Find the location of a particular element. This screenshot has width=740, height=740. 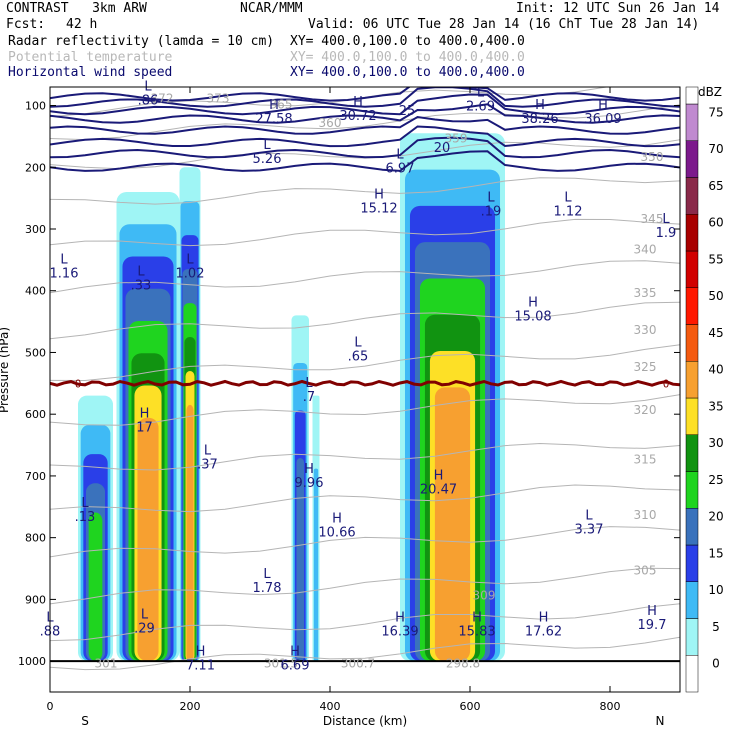

y-tick-label: 900 is located at coordinates (35, 599).